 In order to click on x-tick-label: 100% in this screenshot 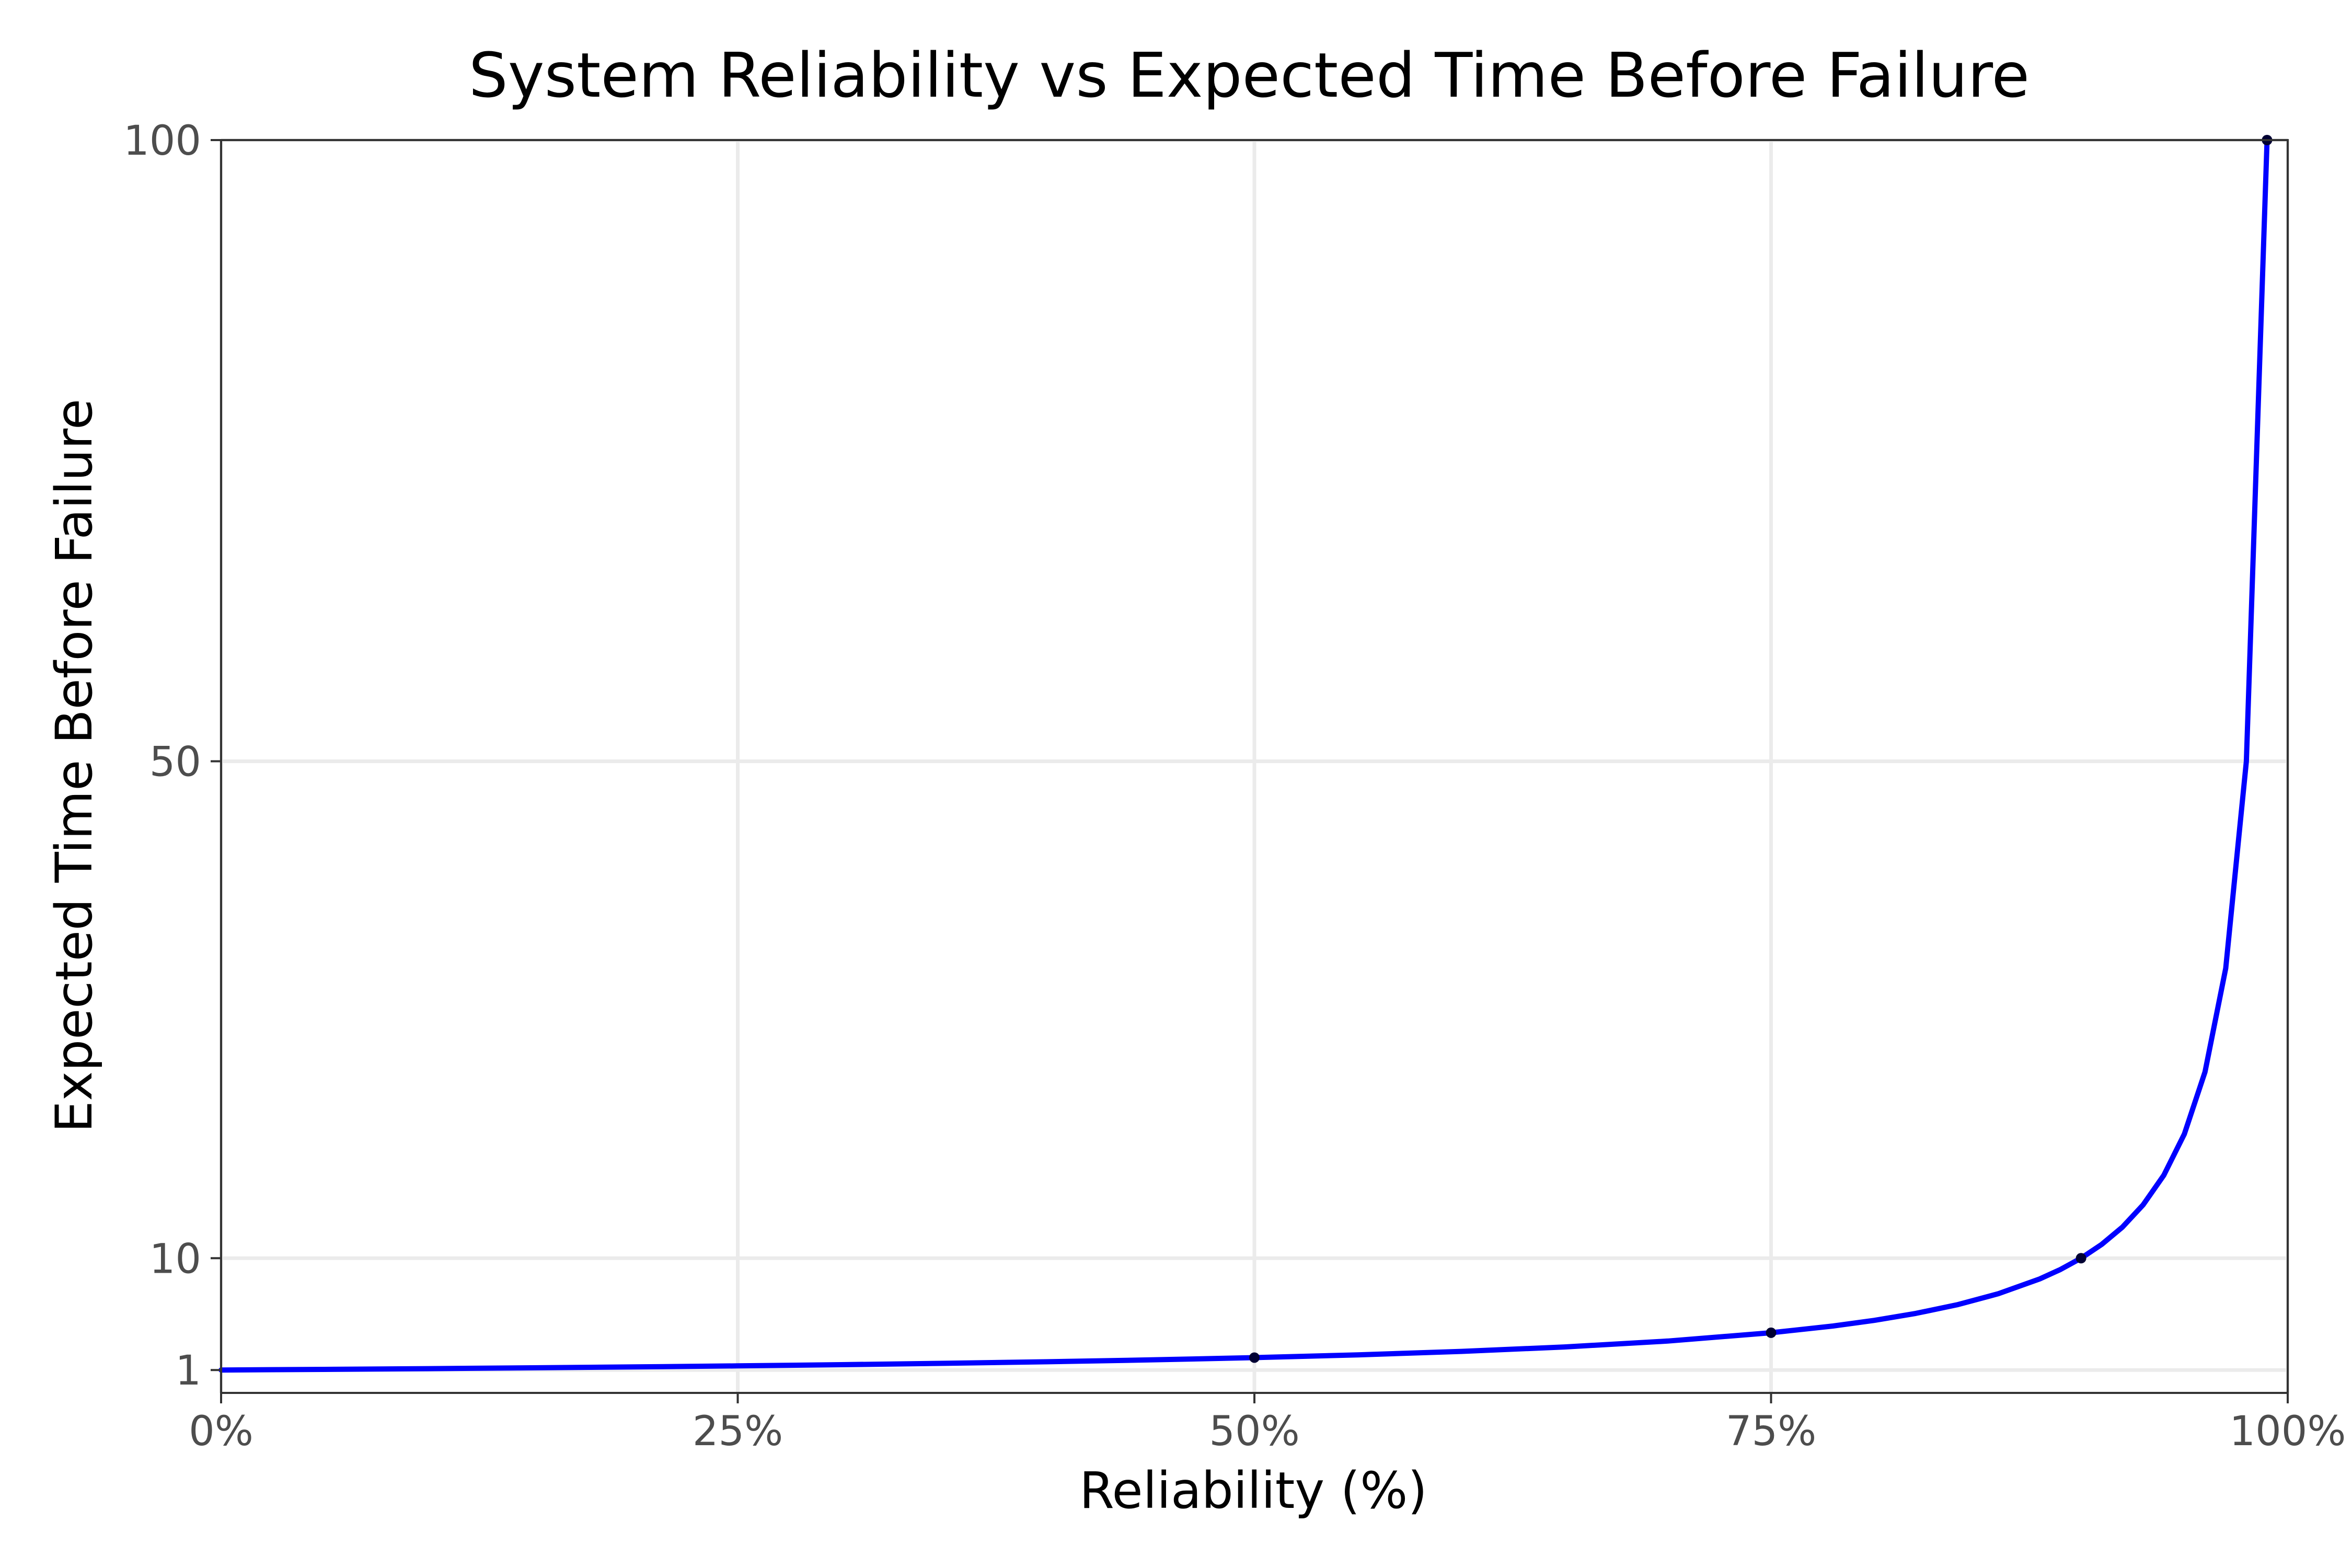, I will do `click(2288, 1431)`.